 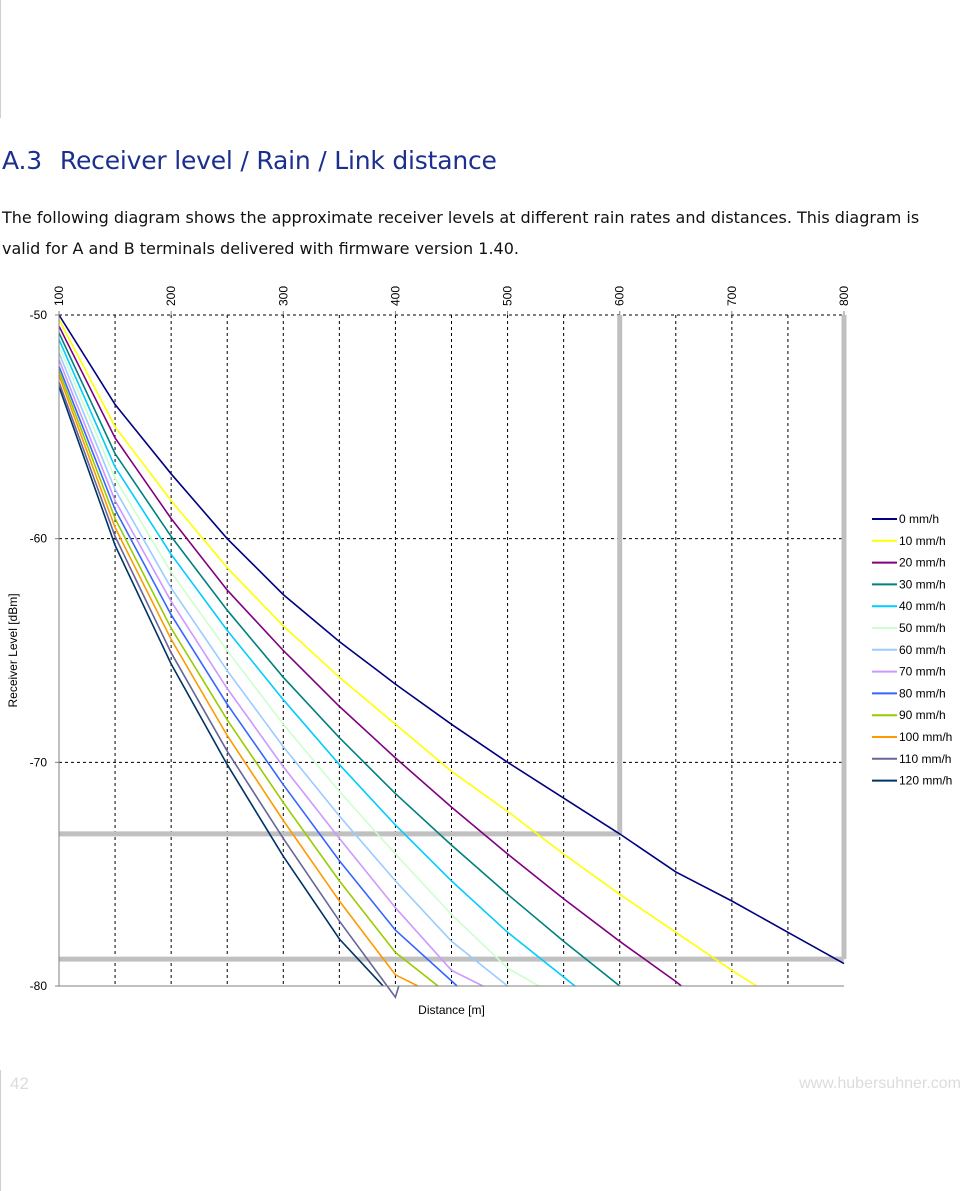 What do you see at coordinates (925, 737) in the screenshot?
I see `legend-label-11: 100 mm/h` at bounding box center [925, 737].